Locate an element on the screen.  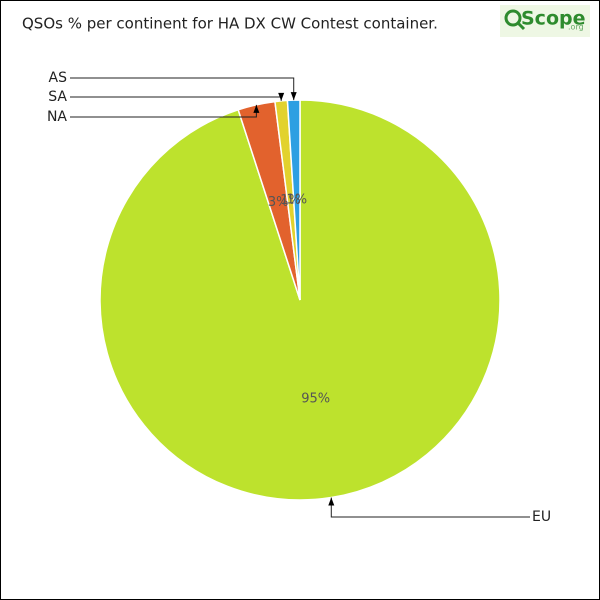
slice-label: 95% is located at coordinates (315, 398).